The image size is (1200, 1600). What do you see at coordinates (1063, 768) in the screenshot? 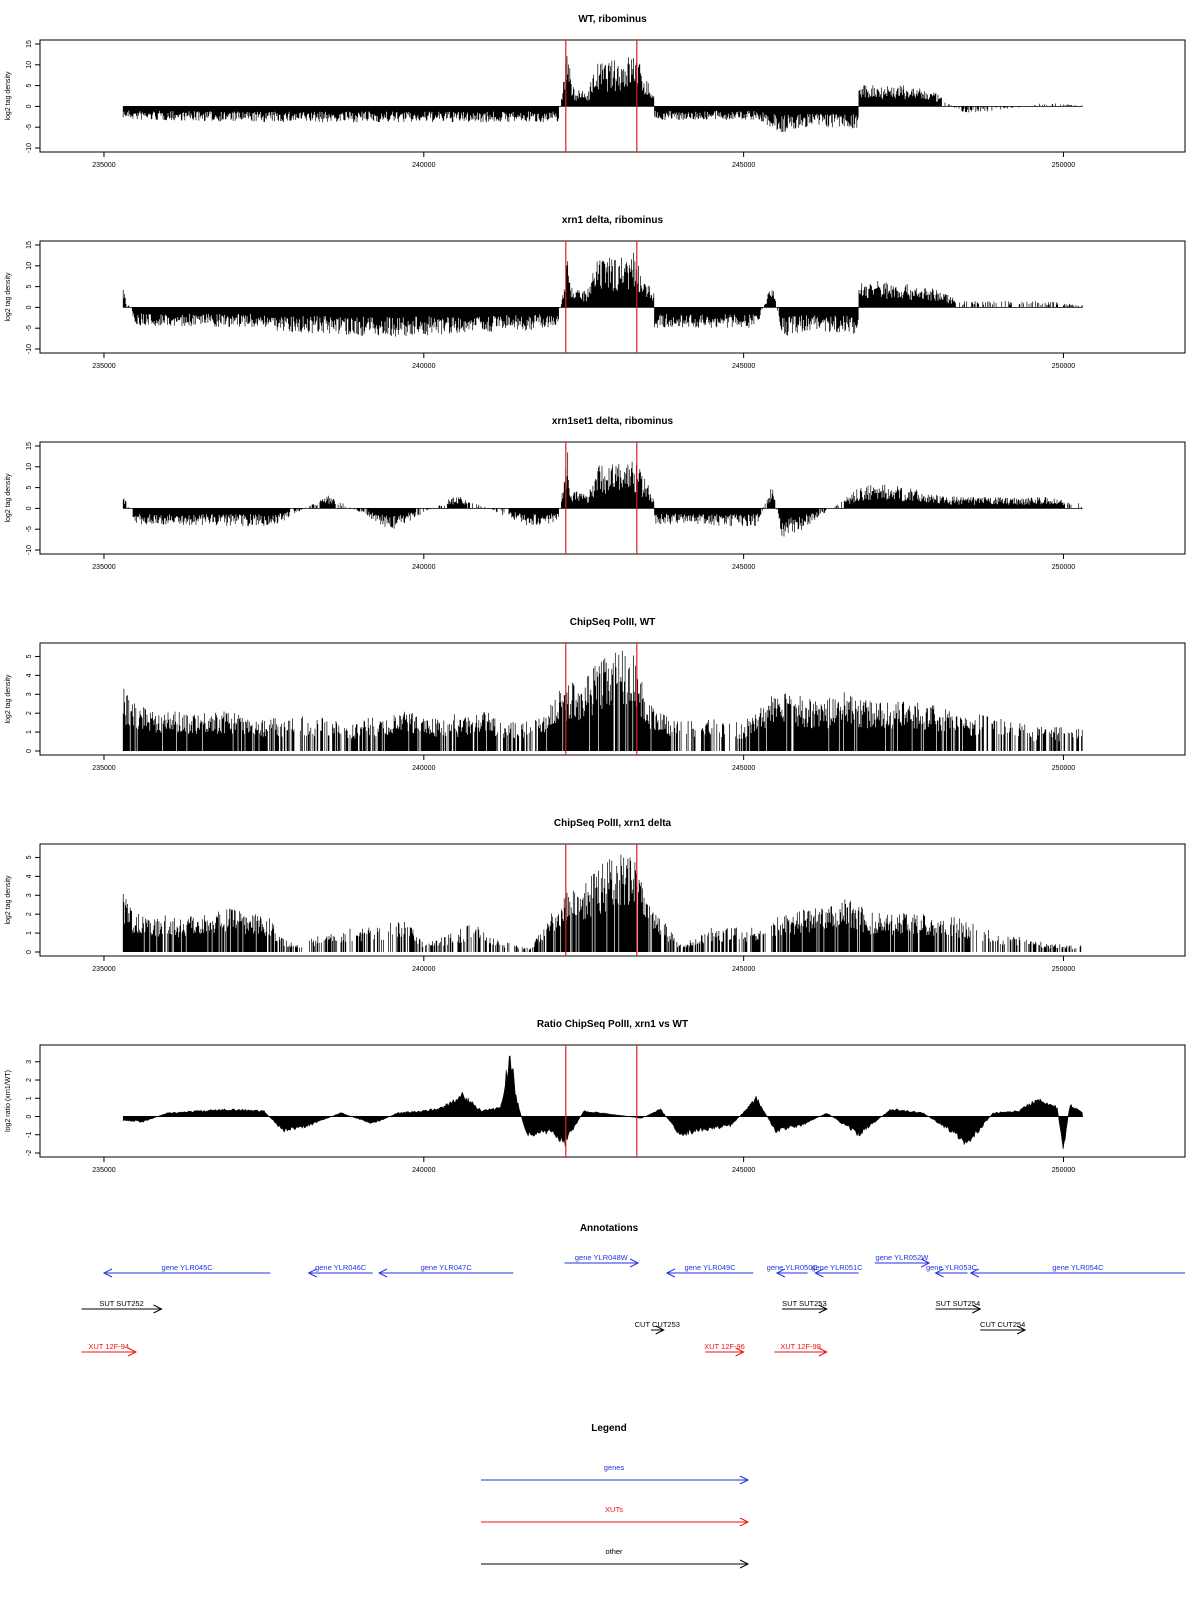
I see `x-tick-label: 250000` at bounding box center [1063, 768].